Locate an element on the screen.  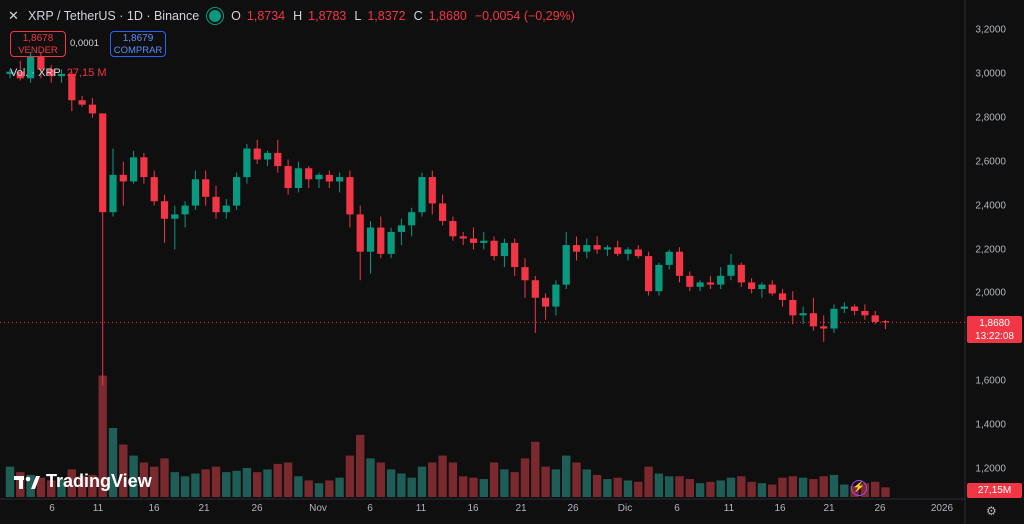
last-price-tag: 1,8680 13:22:08 is located at coordinates (994, 329).